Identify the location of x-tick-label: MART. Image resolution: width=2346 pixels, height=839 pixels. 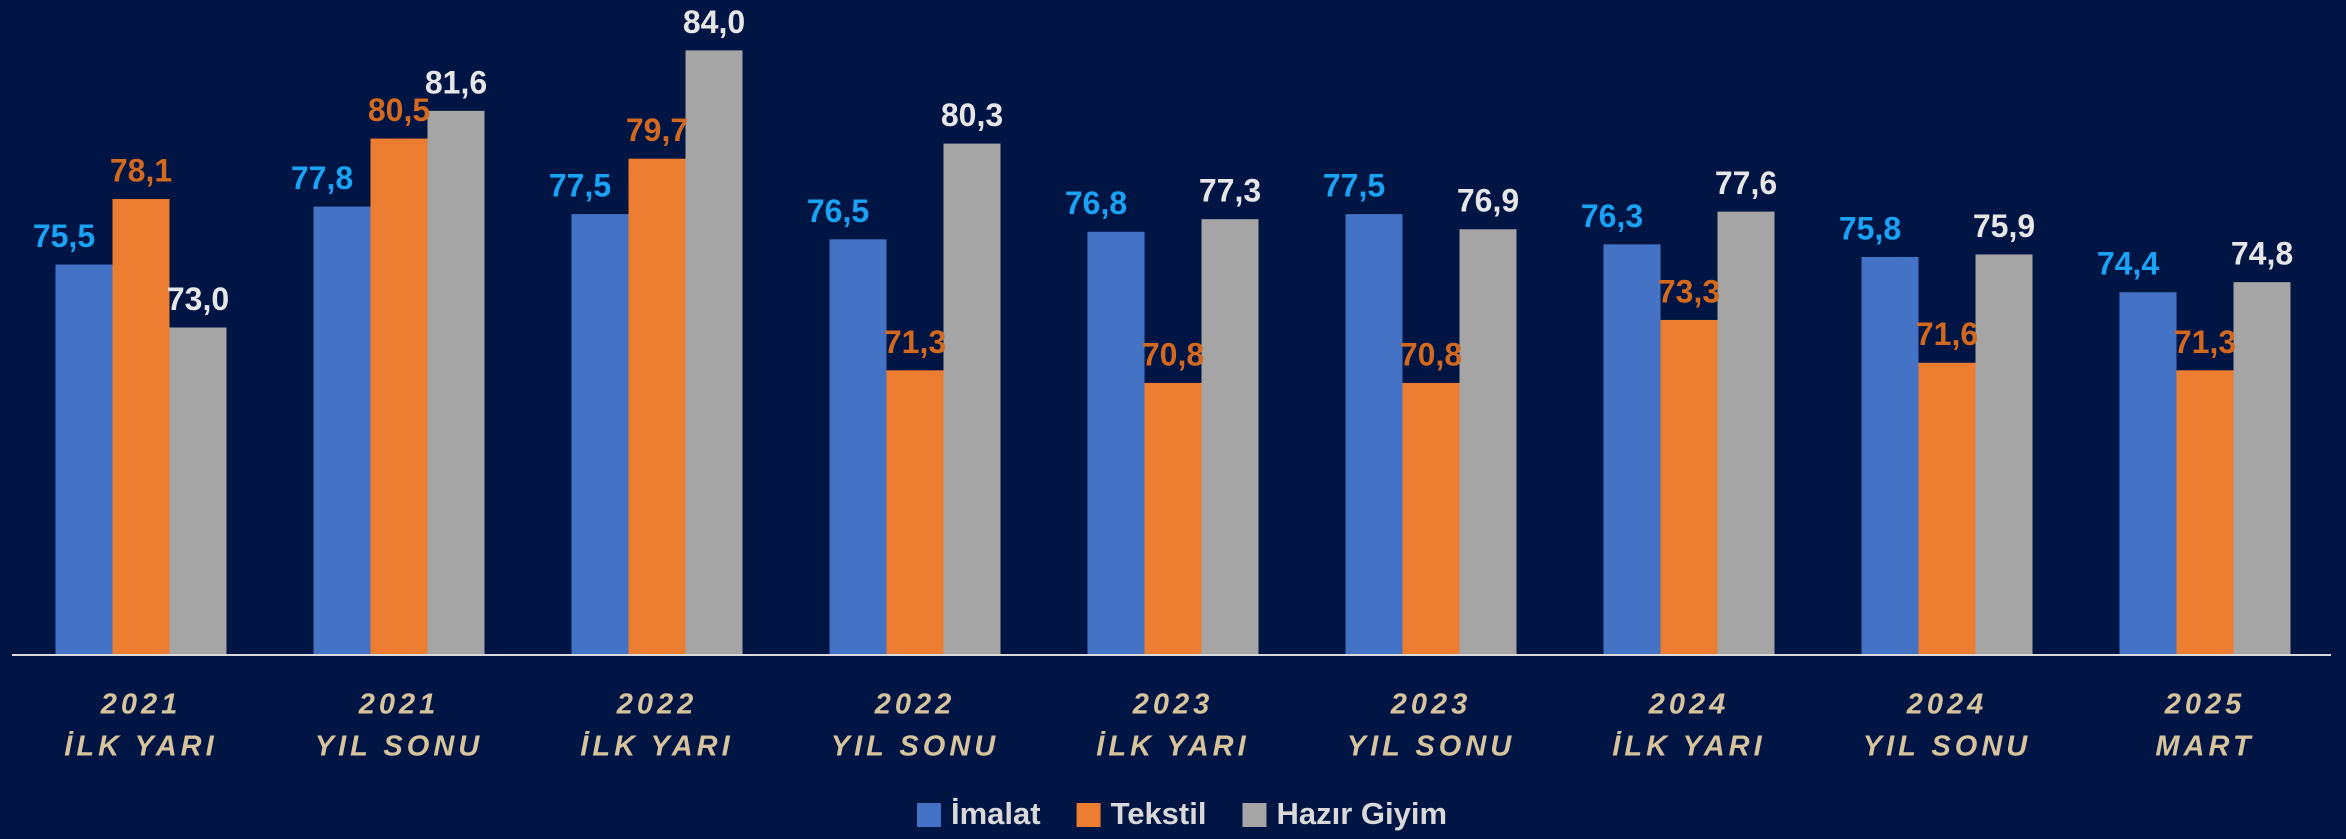
(2204, 747).